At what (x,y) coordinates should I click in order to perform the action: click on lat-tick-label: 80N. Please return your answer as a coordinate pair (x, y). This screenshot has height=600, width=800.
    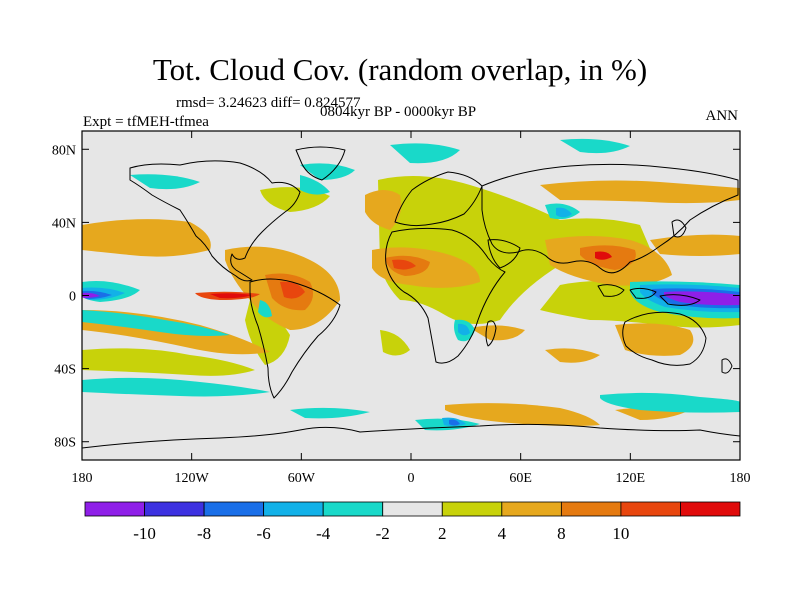
    Looking at the image, I should click on (64, 150).